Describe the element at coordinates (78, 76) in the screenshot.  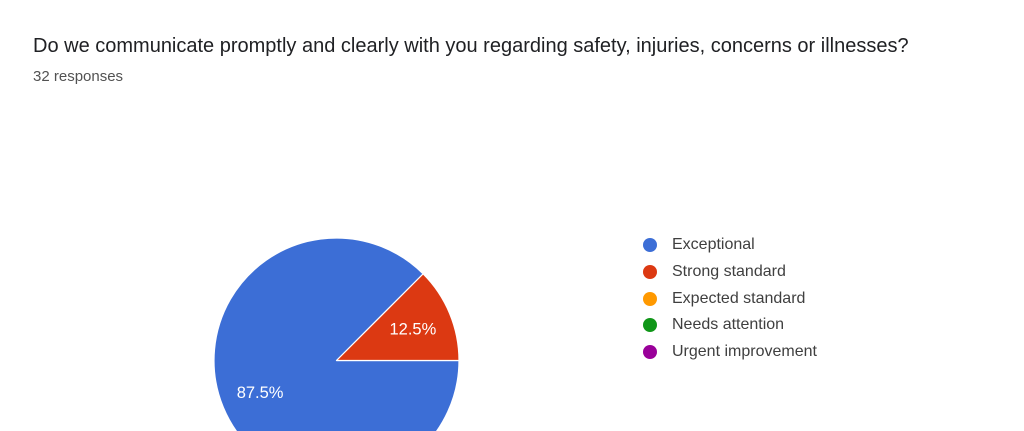
I see `response-count: 32 responses` at that location.